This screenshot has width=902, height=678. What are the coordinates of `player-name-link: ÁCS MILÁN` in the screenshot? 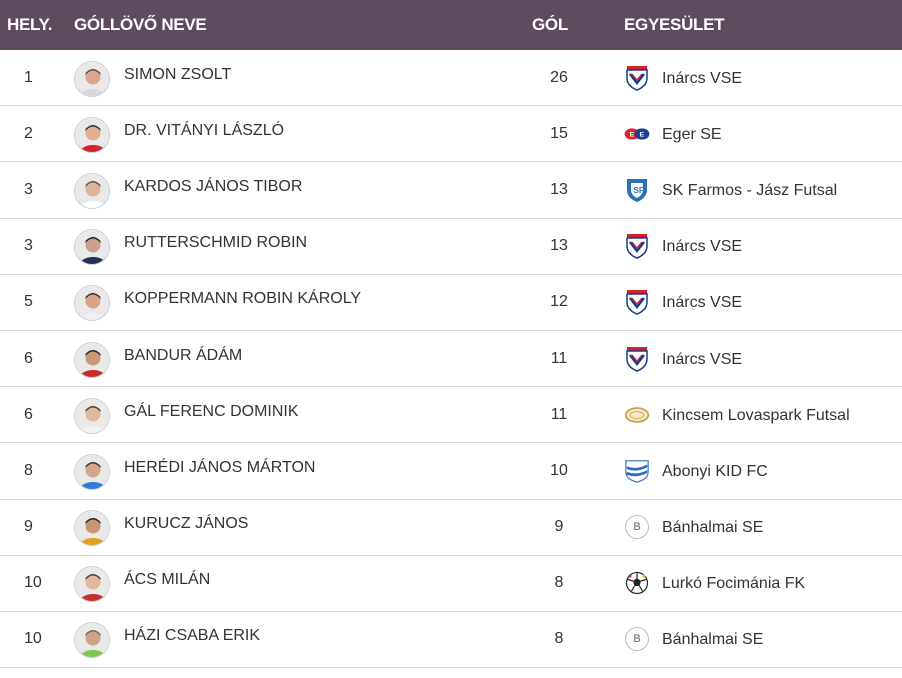 It's located at (167, 580).